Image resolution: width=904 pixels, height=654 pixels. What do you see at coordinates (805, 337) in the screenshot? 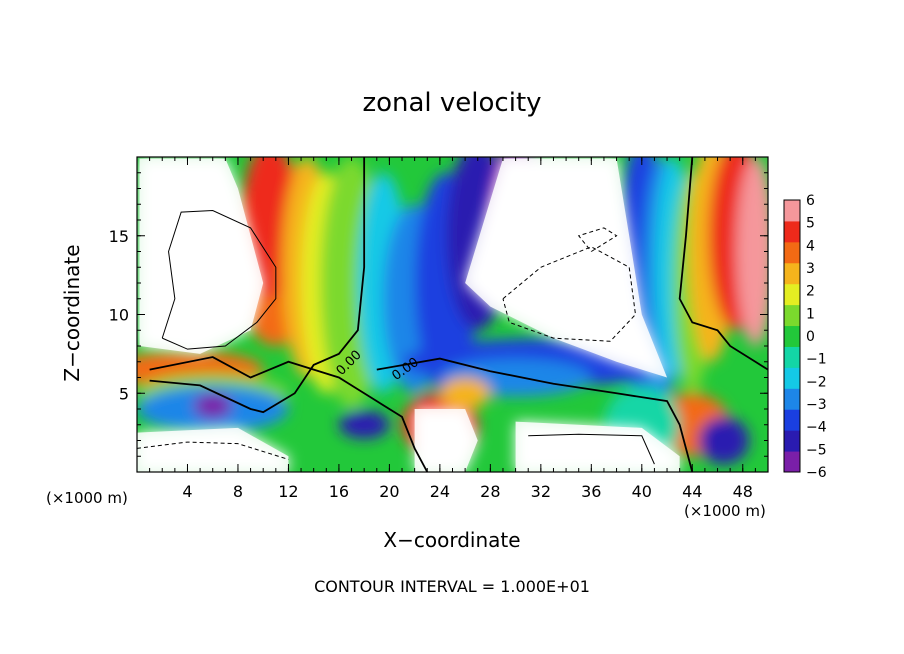
I see `colorbar: 6 5 4 3 2 1 0 −1 −2 −3 −4 −5 −6` at bounding box center [805, 337].